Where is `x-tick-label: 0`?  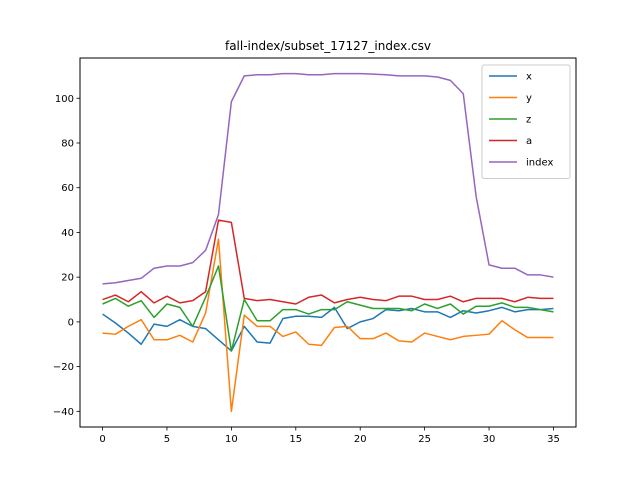 x-tick-label: 0 is located at coordinates (102, 439).